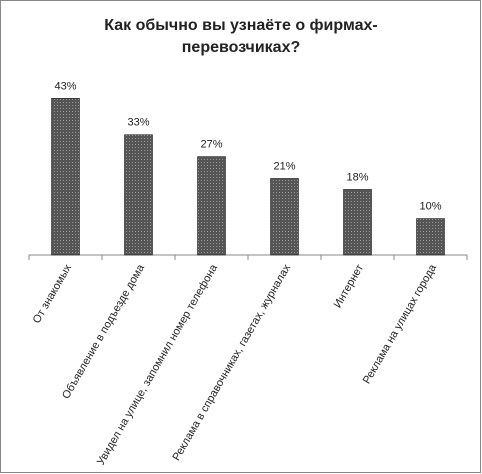  What do you see at coordinates (284, 166) in the screenshot?
I see `value-label: 21%` at bounding box center [284, 166].